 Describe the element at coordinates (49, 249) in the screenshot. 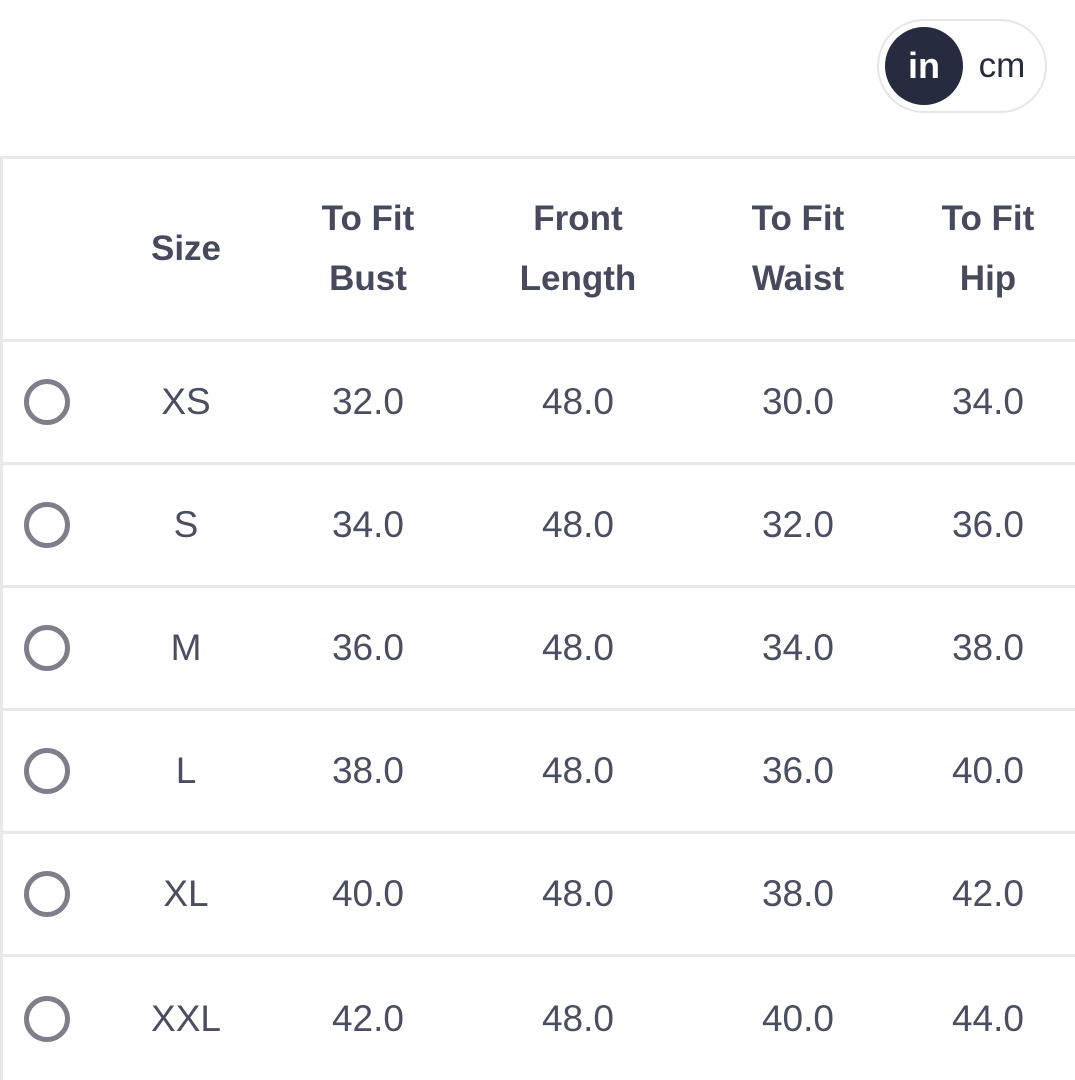

I see `header-select-column` at that location.